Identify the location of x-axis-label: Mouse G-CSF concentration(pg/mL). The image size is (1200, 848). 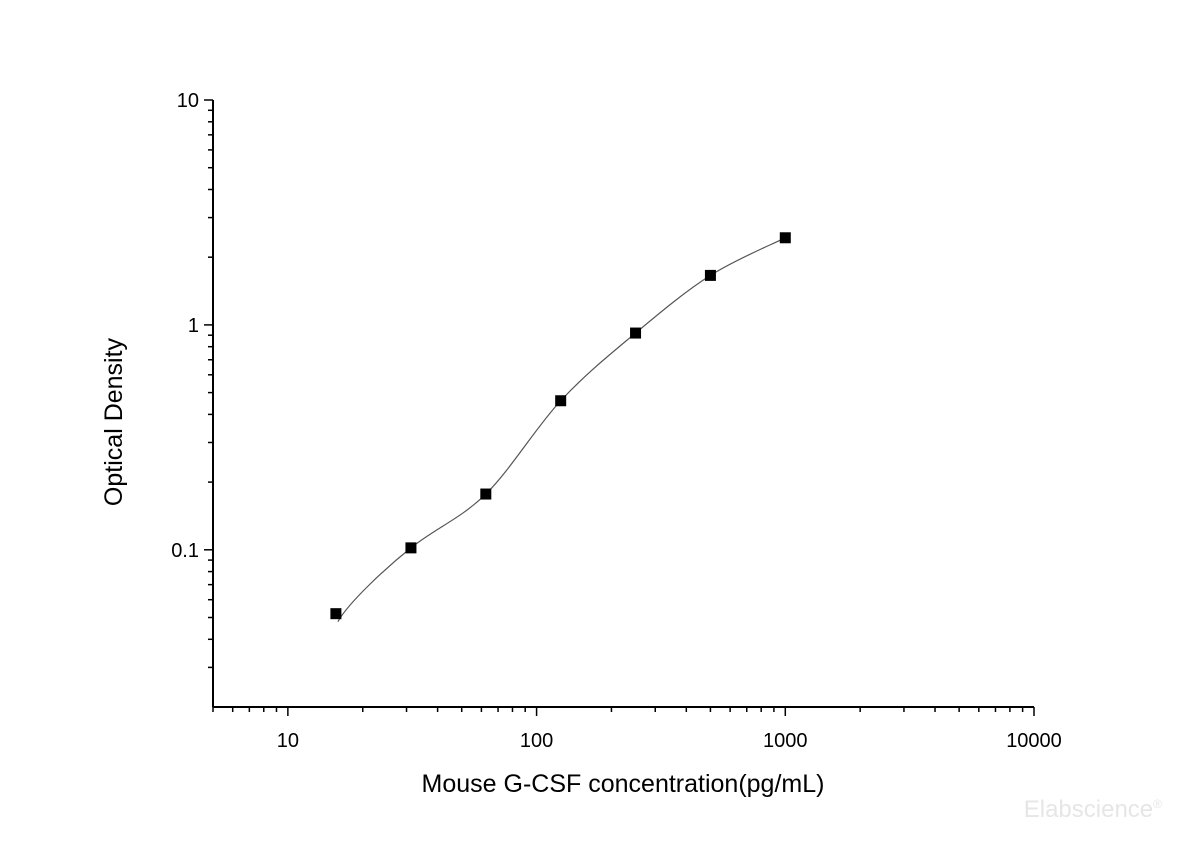
(623, 784).